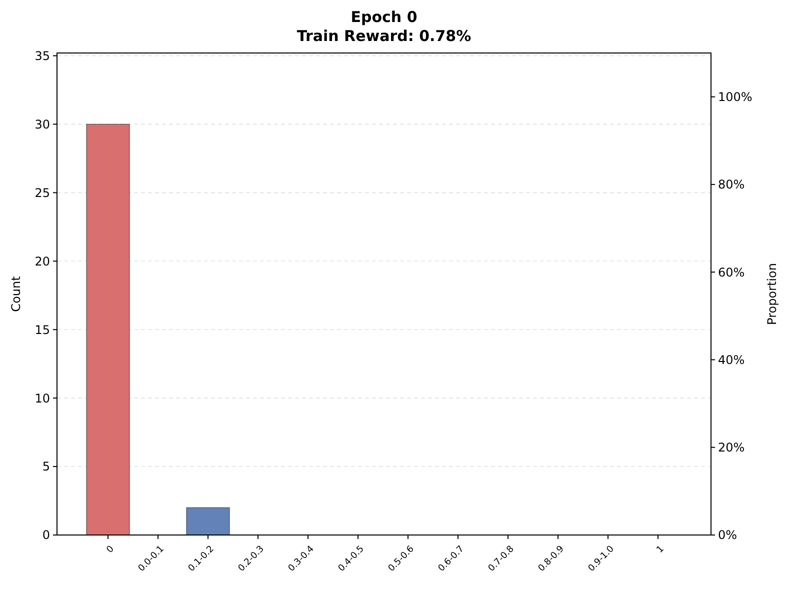 The width and height of the screenshot is (790, 590). I want to click on y-axis-title: Count, so click(16, 294).